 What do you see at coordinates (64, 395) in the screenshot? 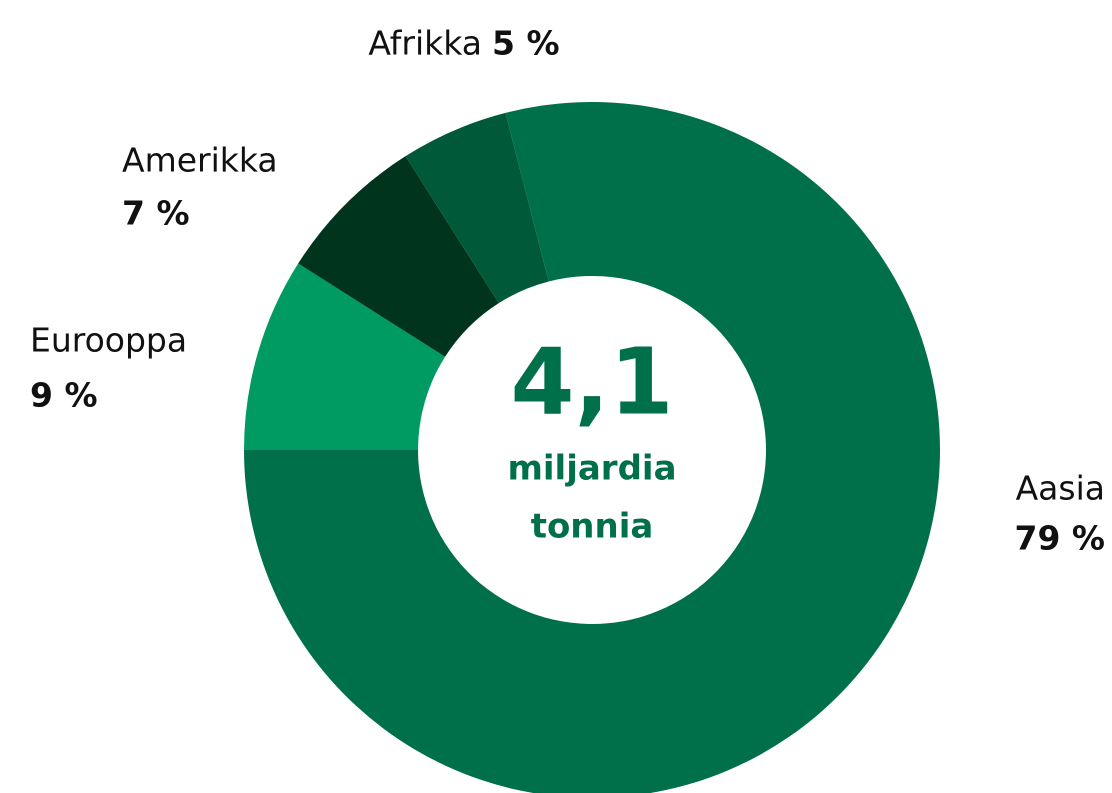
I see `value-label: 9 %` at bounding box center [64, 395].